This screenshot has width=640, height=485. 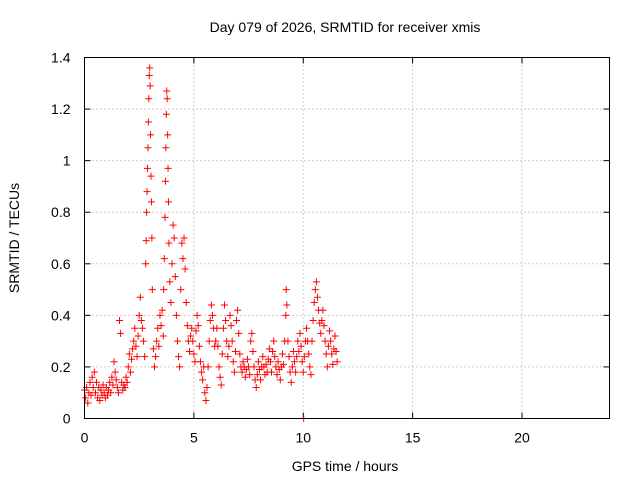 I want to click on x-tick-label: 10, so click(x=303, y=438).